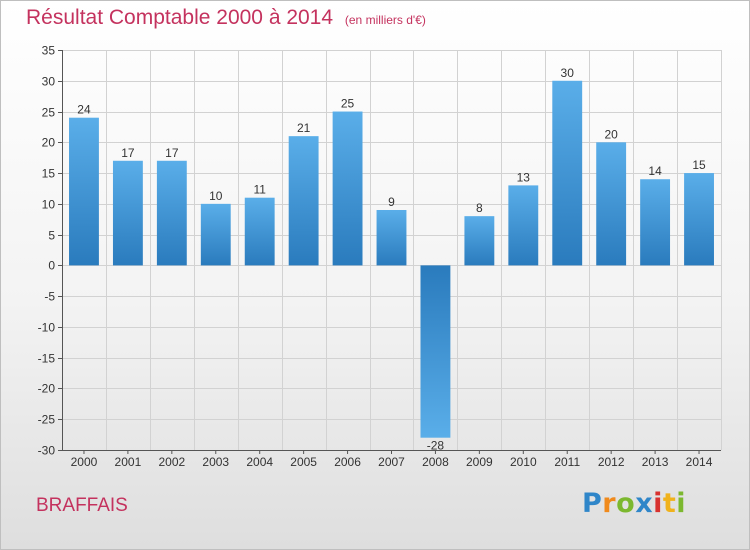 The image size is (750, 550). Describe the element at coordinates (655, 462) in the screenshot. I see `x-tick-label: 2013` at that location.